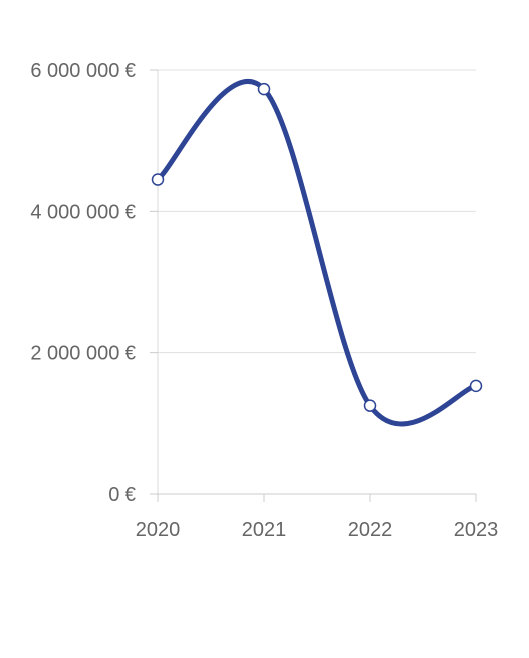 The width and height of the screenshot is (529, 658). What do you see at coordinates (122, 495) in the screenshot?
I see `y-tick-label: 0 €` at bounding box center [122, 495].